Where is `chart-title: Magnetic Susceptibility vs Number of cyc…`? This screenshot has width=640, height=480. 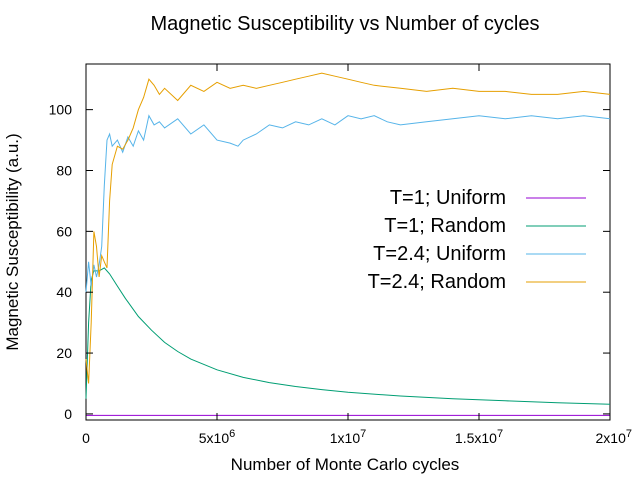
chart-title: Magnetic Susceptibility vs Number of cyc… is located at coordinates (344, 24).